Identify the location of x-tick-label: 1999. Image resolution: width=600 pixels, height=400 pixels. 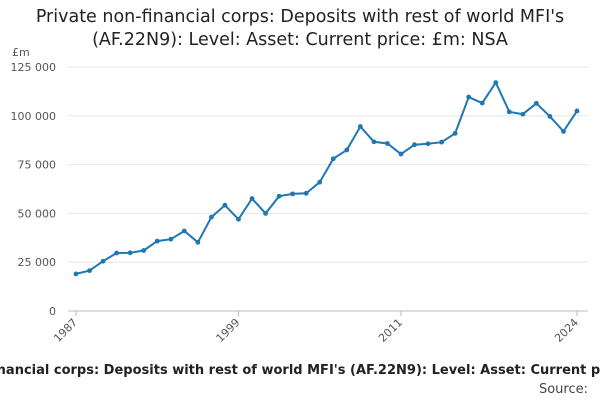
(228, 330).